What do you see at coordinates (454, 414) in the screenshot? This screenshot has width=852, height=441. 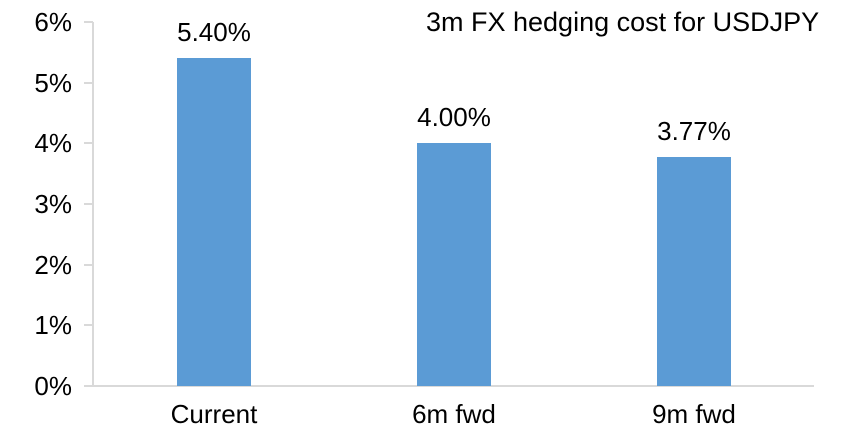 I see `x-tick-label: 6m fwd` at bounding box center [454, 414].